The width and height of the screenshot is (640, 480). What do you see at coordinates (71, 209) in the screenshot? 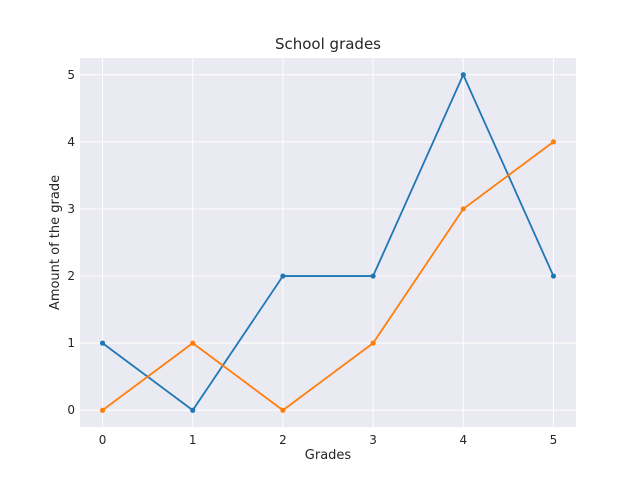
I see `y-tick-label: 3` at bounding box center [71, 209].